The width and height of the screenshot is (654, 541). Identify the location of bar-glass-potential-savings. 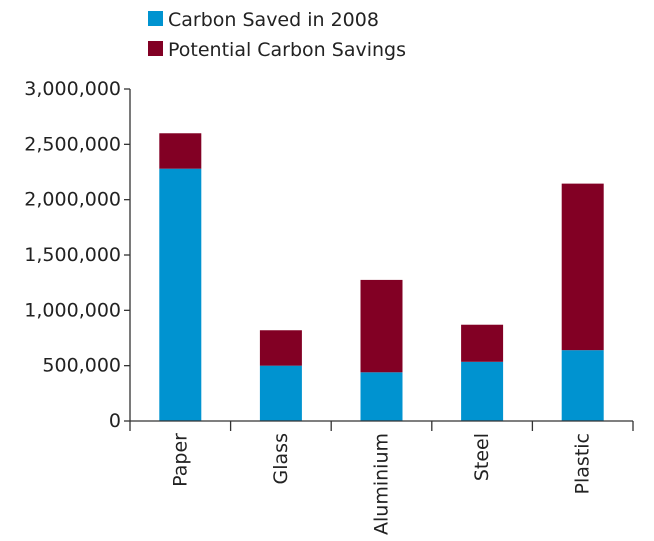
(280, 348).